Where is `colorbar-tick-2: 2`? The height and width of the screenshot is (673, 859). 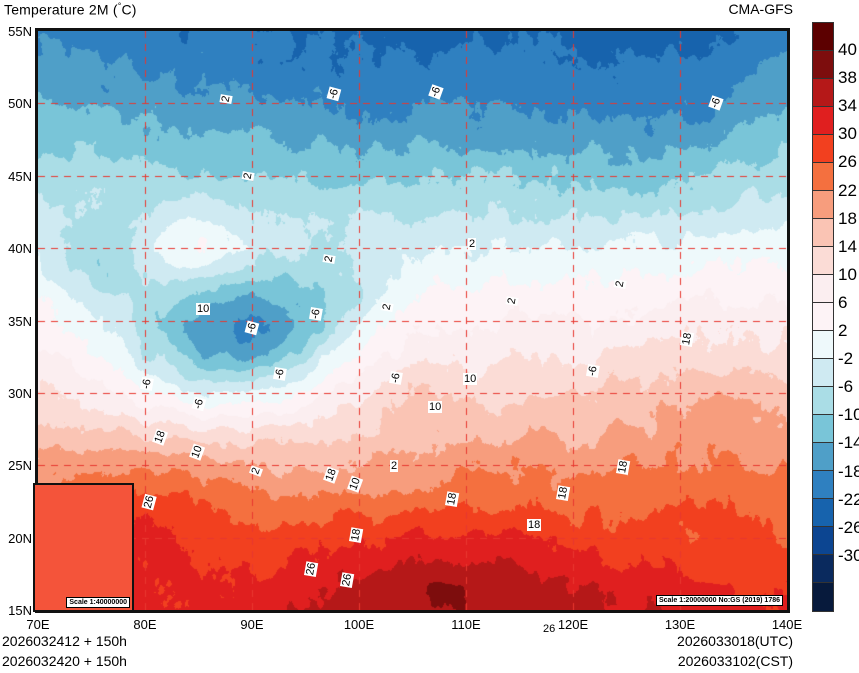 colorbar-tick-2: 2 is located at coordinates (843, 331).